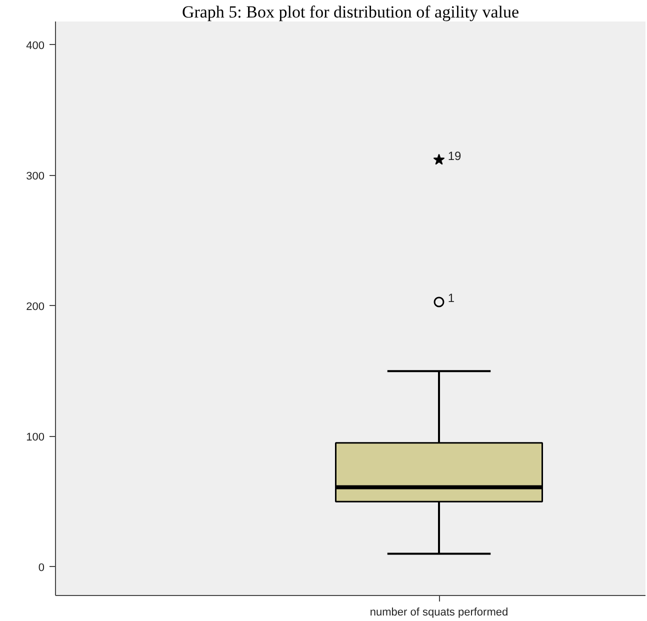 The image size is (647, 621). Describe the element at coordinates (439, 612) in the screenshot. I see `x-tick-label: number of squats performed` at that location.